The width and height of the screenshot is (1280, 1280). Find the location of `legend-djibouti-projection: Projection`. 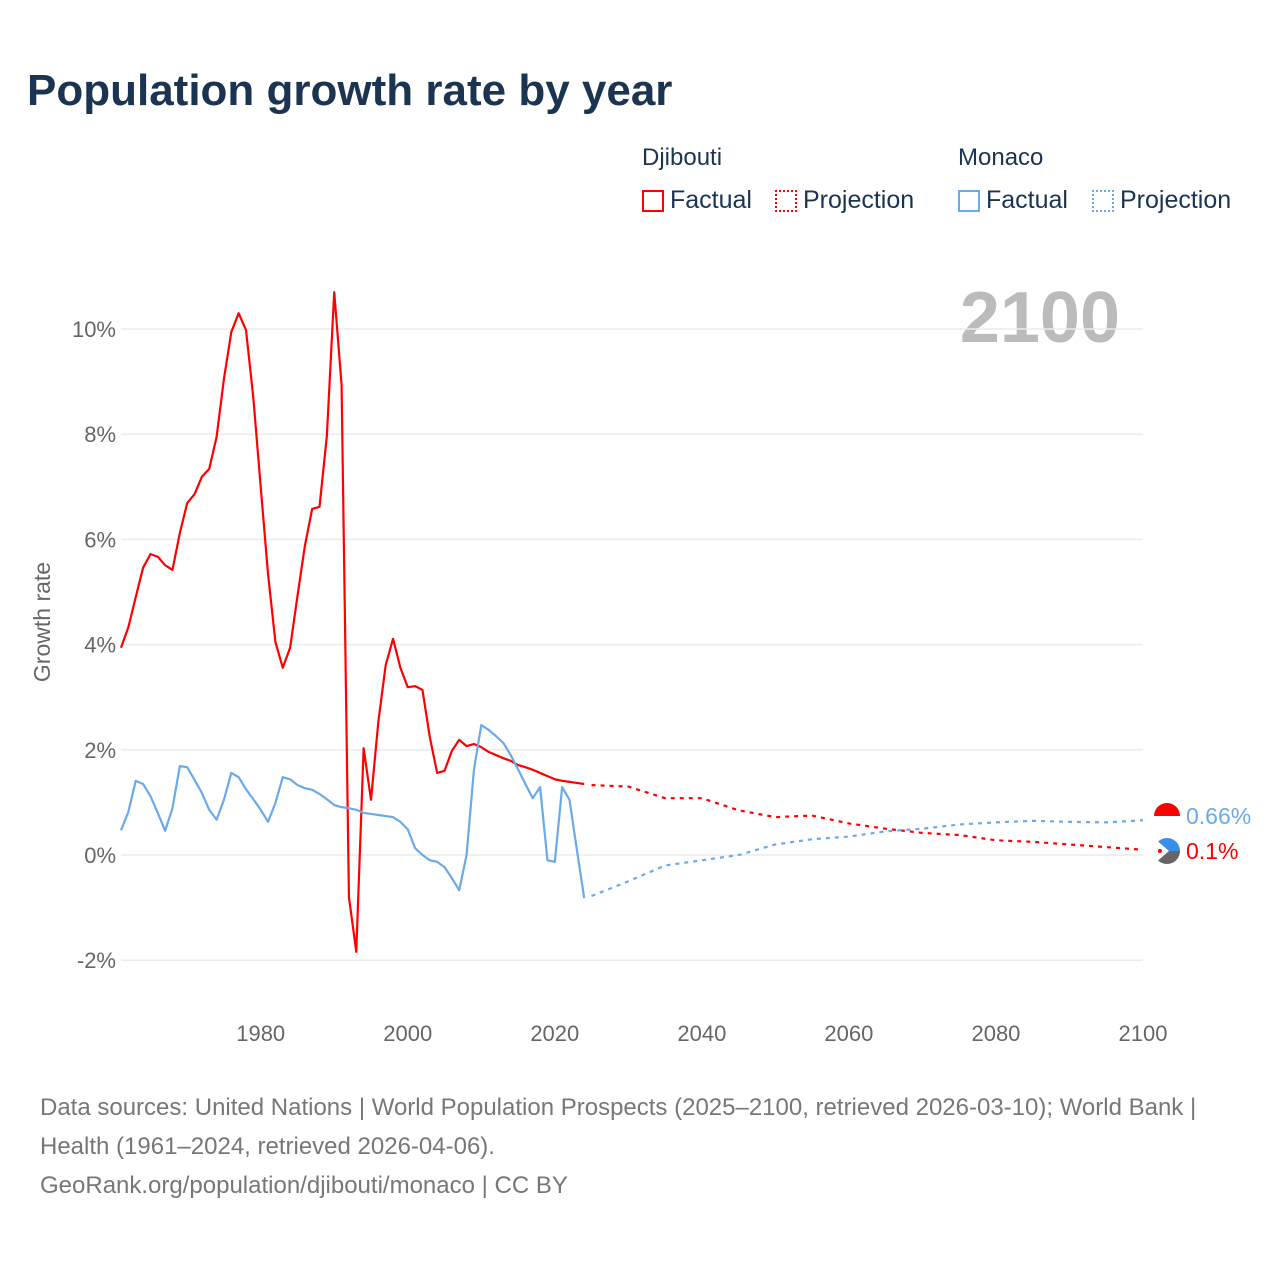

legend-djibouti-projection: Projection is located at coordinates (844, 200).